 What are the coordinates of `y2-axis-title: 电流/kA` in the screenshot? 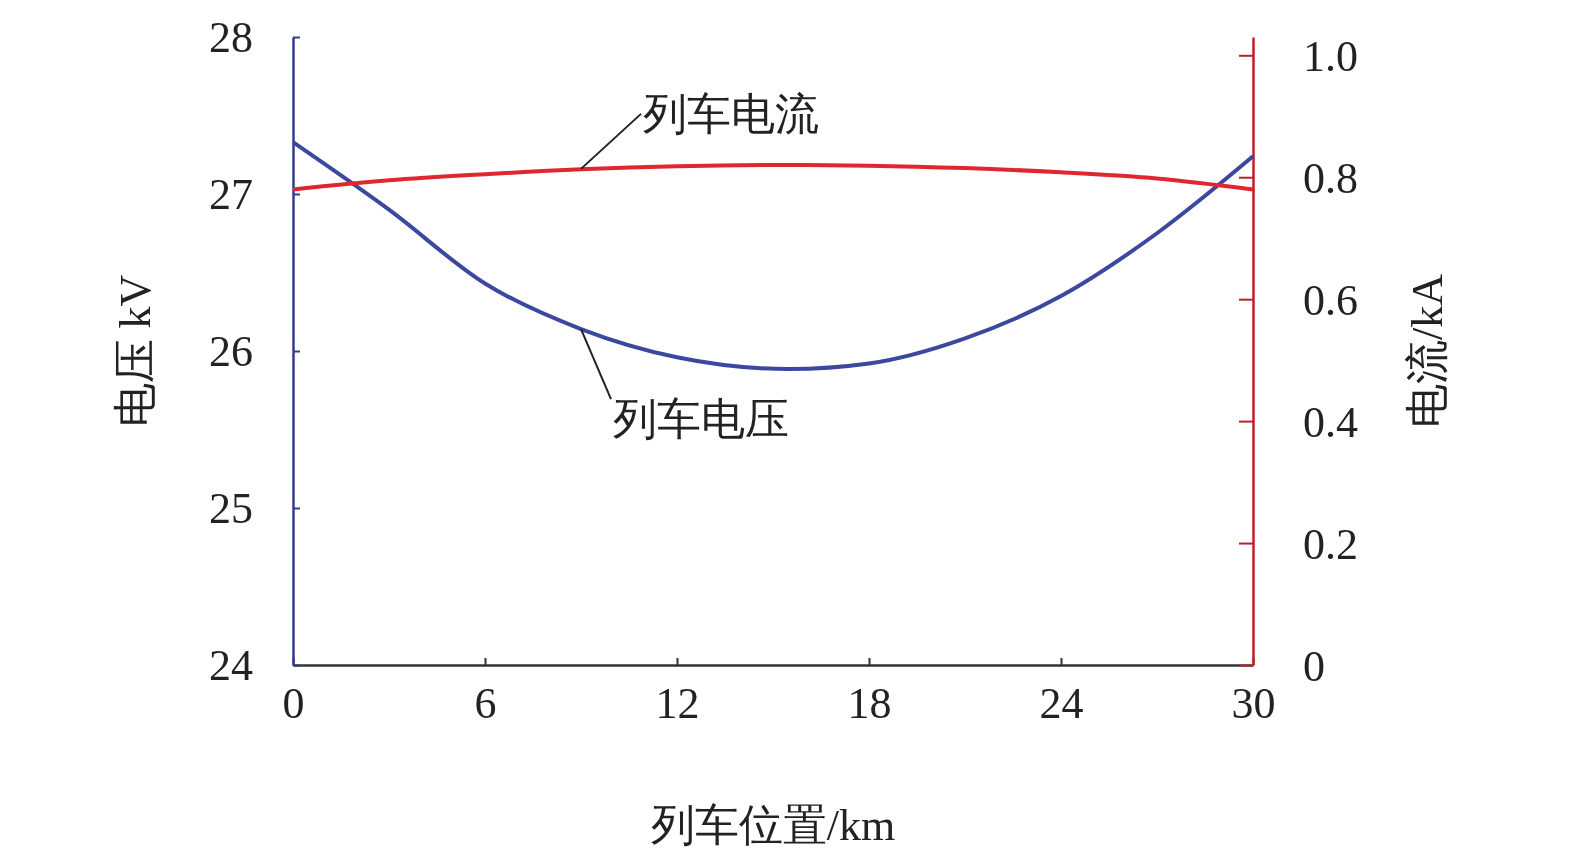 It's located at (1427, 350).